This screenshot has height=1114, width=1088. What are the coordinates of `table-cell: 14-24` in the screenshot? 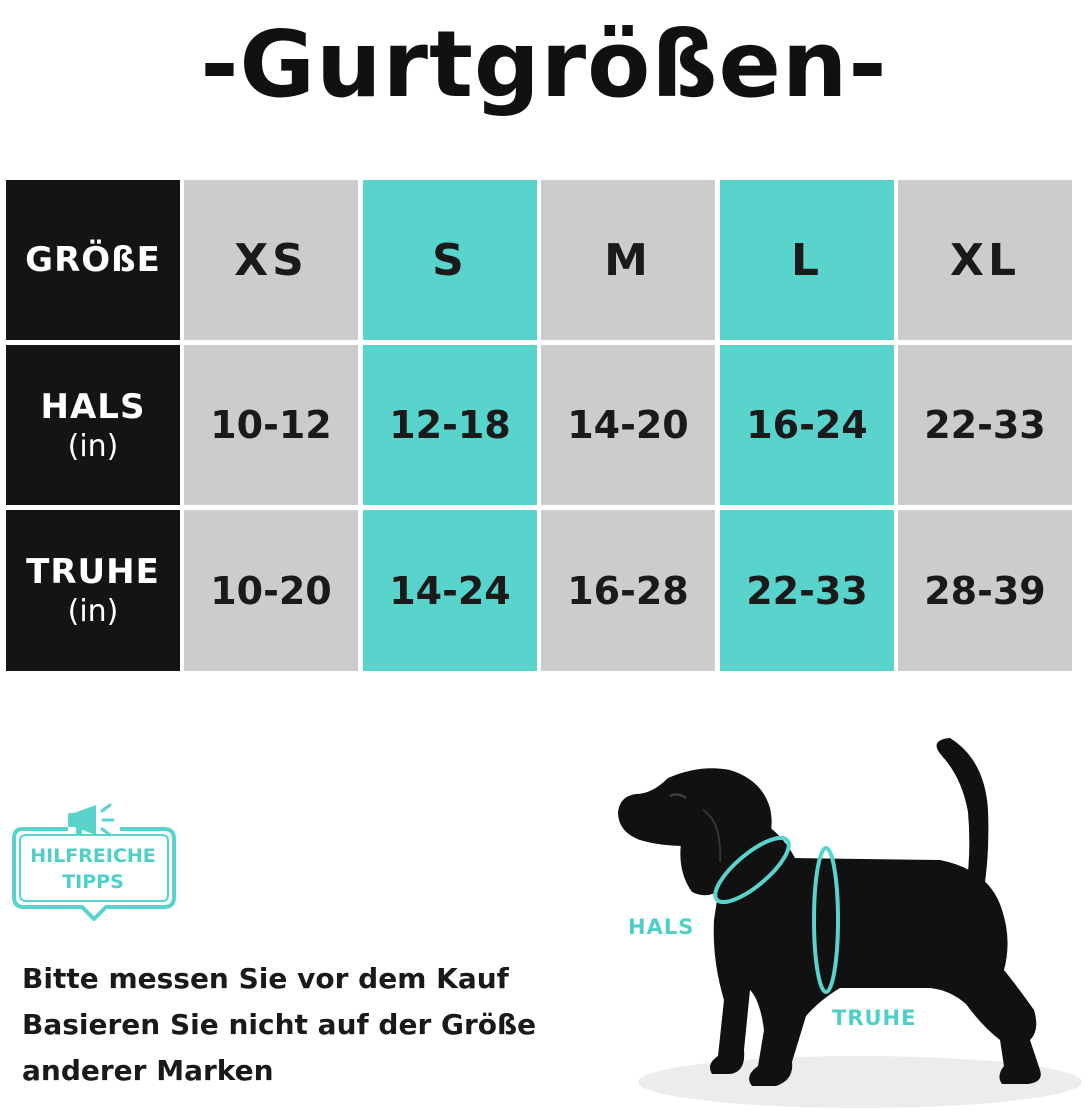 It's located at (450, 590).